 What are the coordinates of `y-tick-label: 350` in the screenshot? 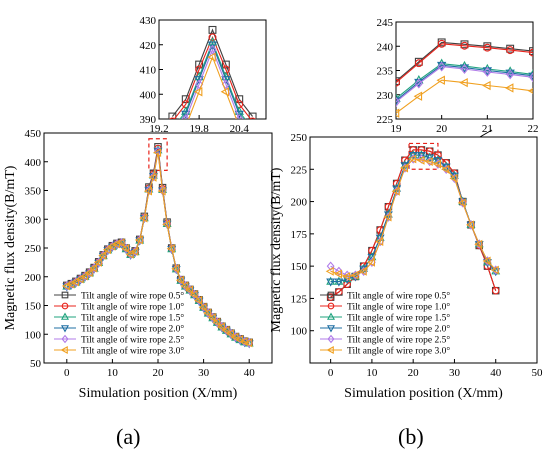 It's located at (33, 192).